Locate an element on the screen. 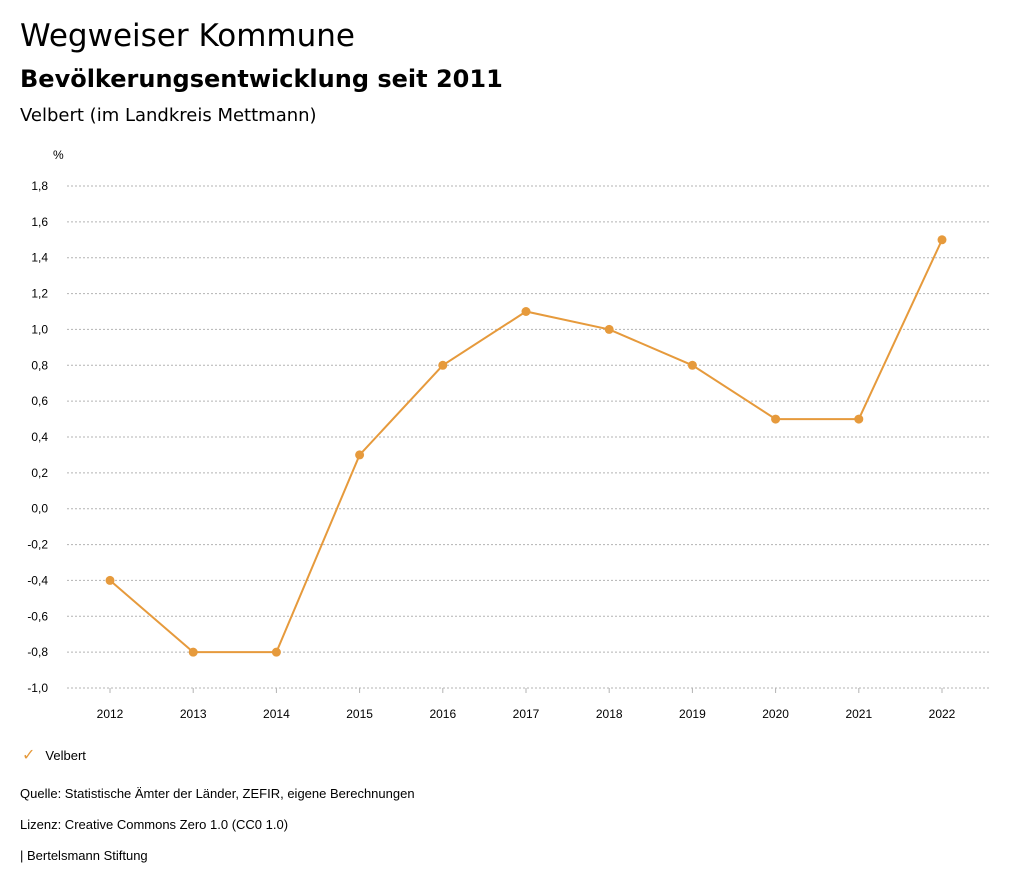  y-tick-label: 1,0 is located at coordinates (39, 329).